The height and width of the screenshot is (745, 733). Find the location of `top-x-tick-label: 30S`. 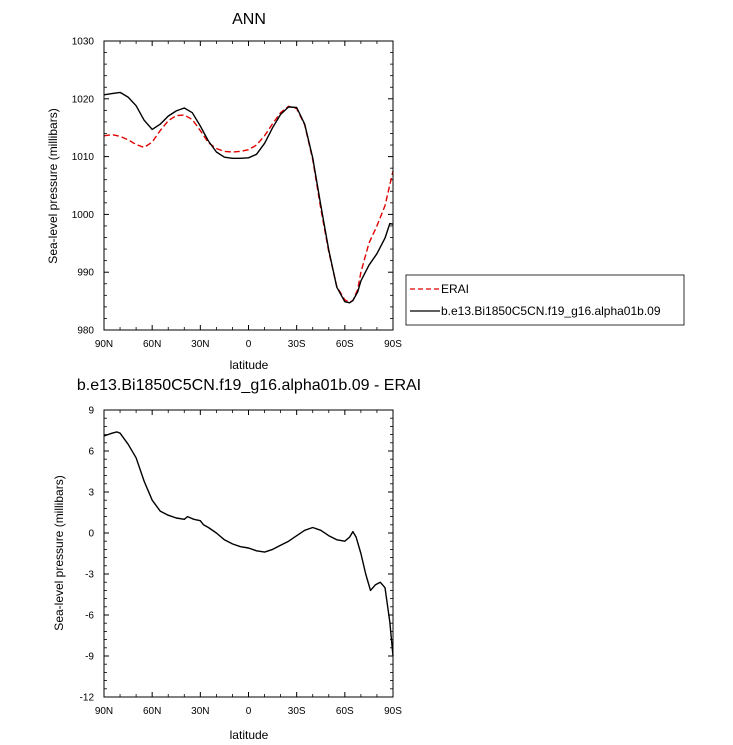

top-x-tick-label: 30S is located at coordinates (297, 344).